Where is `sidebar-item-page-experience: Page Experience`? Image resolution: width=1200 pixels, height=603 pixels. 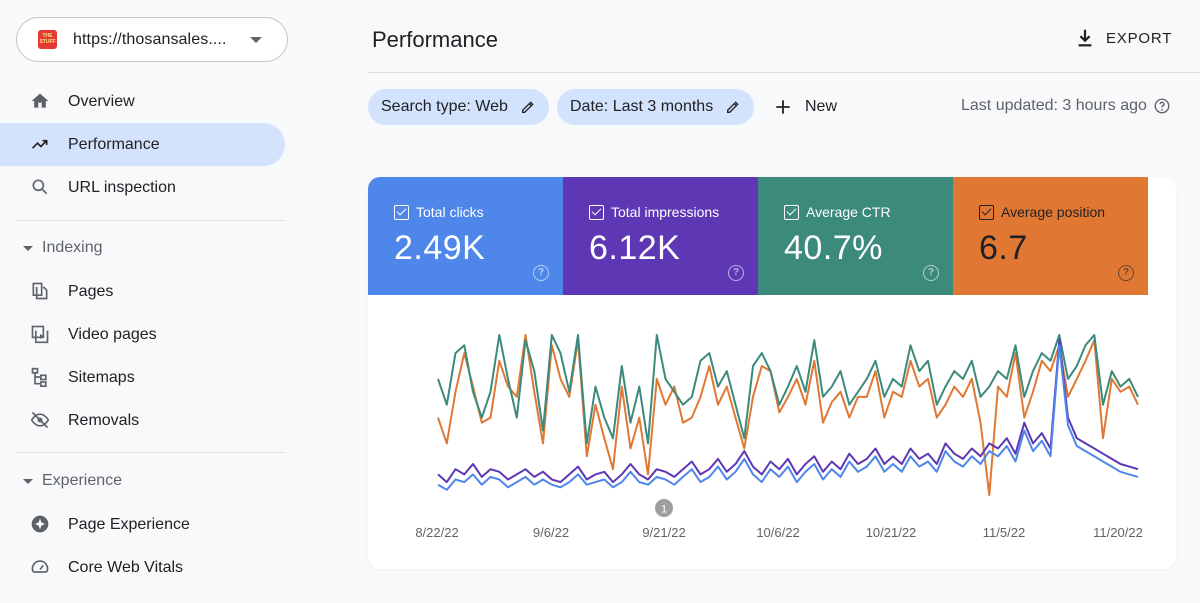 sidebar-item-page-experience: Page Experience is located at coordinates (142, 524).